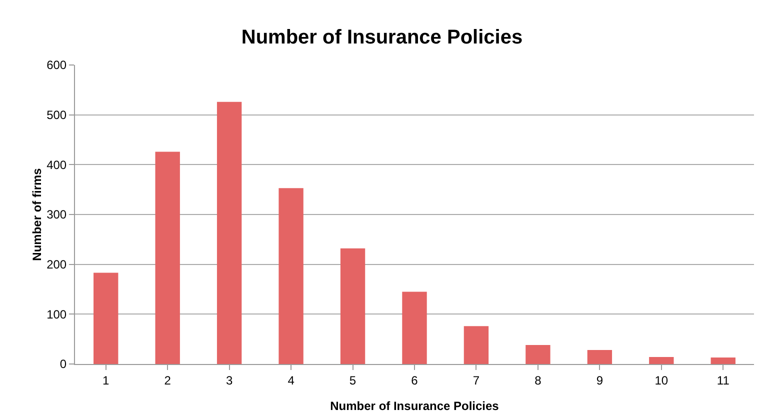 Image resolution: width=764 pixels, height=419 pixels. I want to click on chart-title: Number of Insurance Policies, so click(382, 37).